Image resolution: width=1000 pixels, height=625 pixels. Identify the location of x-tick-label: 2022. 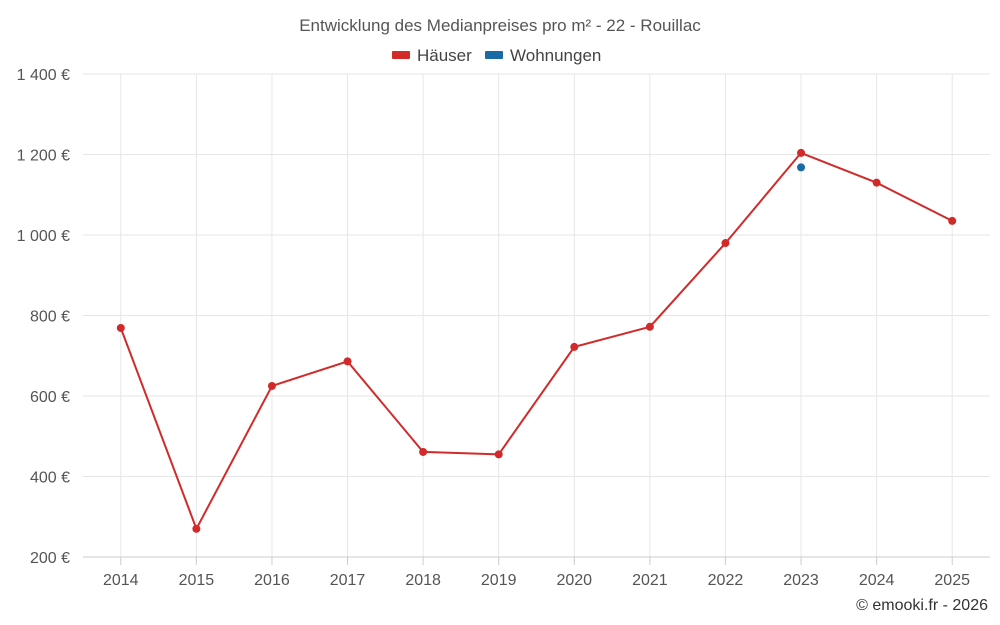
(726, 580).